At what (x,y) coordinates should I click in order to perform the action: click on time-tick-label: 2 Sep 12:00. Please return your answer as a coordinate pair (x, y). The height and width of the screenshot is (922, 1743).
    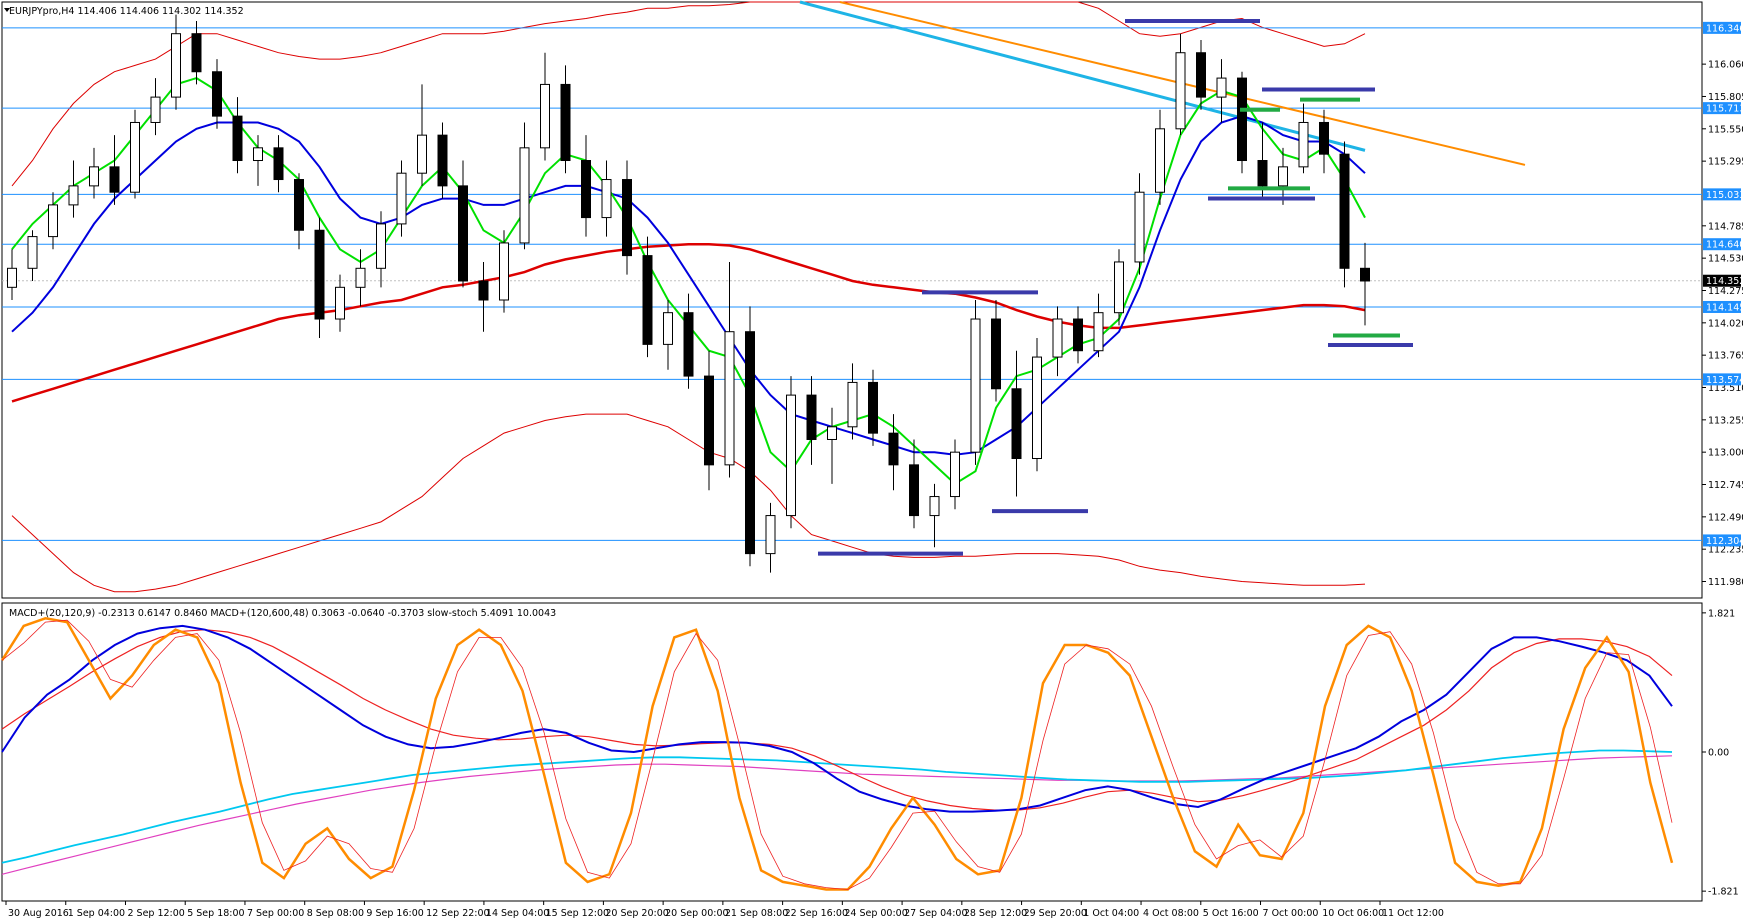
    Looking at the image, I should click on (155, 913).